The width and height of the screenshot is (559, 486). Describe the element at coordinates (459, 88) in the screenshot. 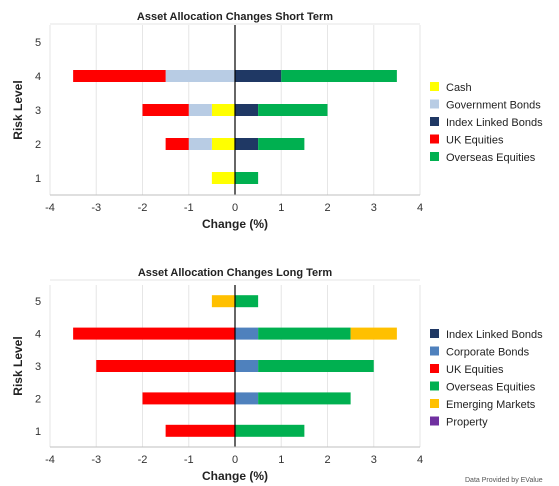

I see `legend-label: Cash` at that location.